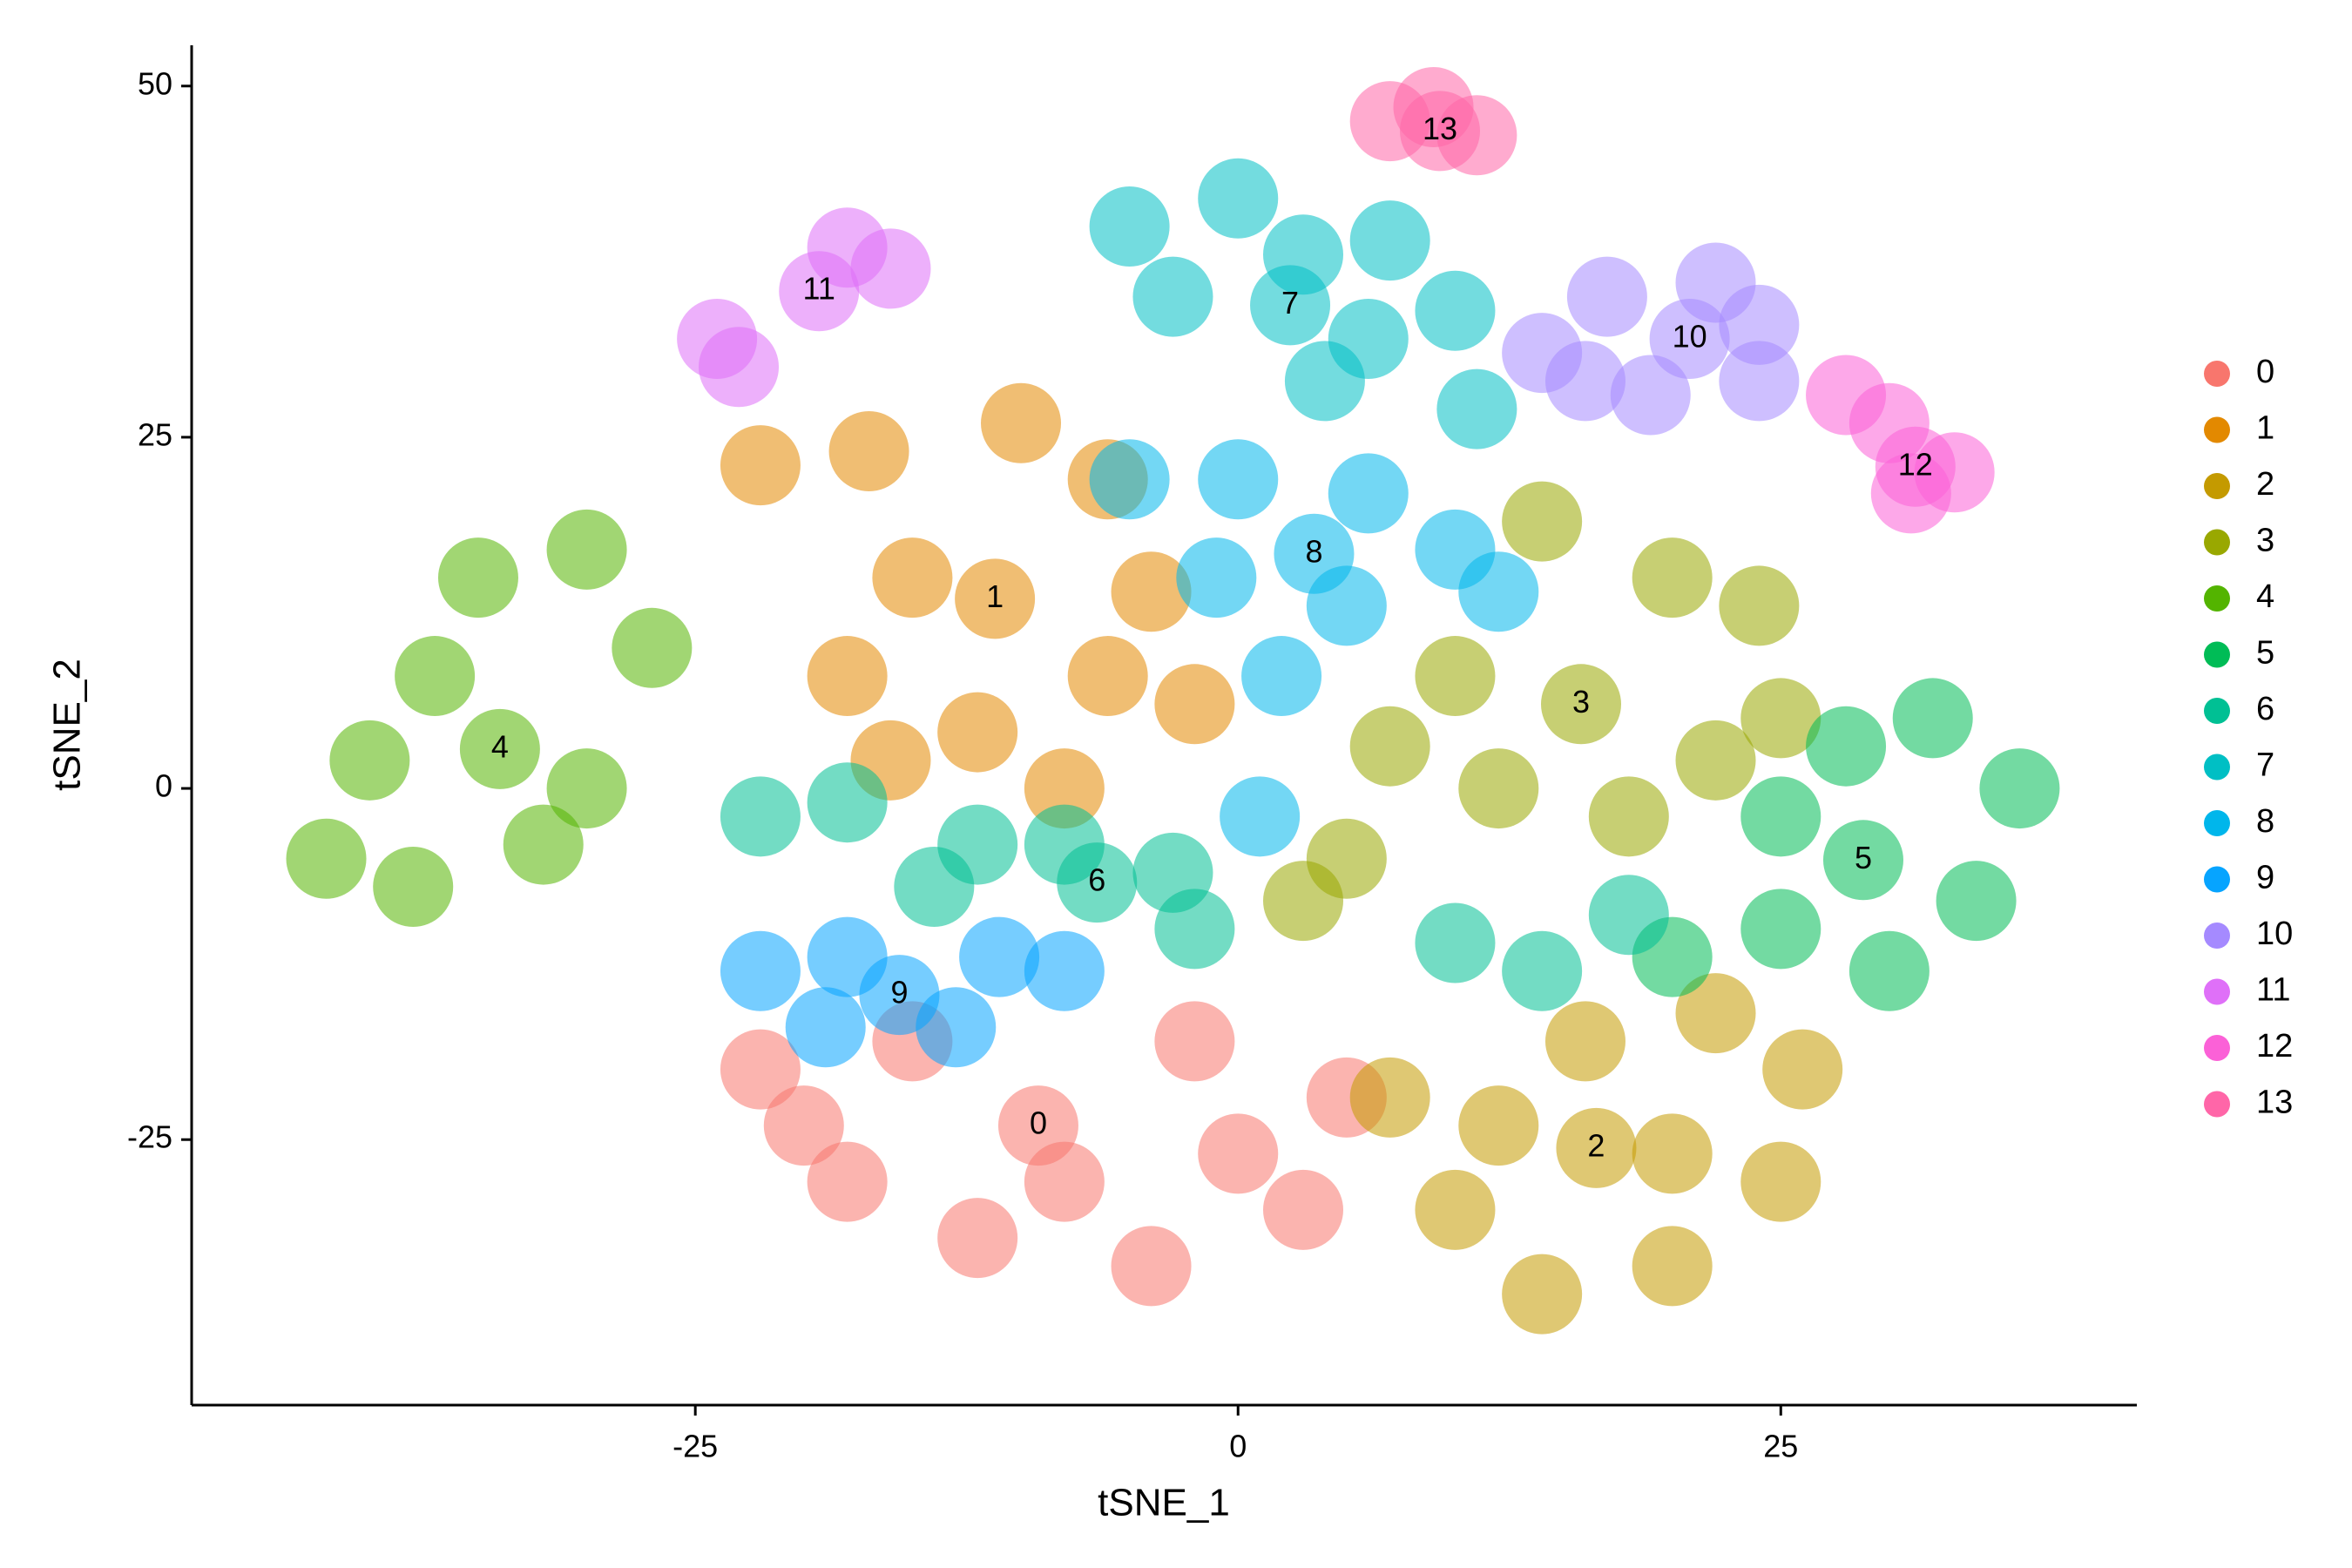 The height and width of the screenshot is (1568, 2352). I want to click on cluster-label: 8, so click(1313, 551).